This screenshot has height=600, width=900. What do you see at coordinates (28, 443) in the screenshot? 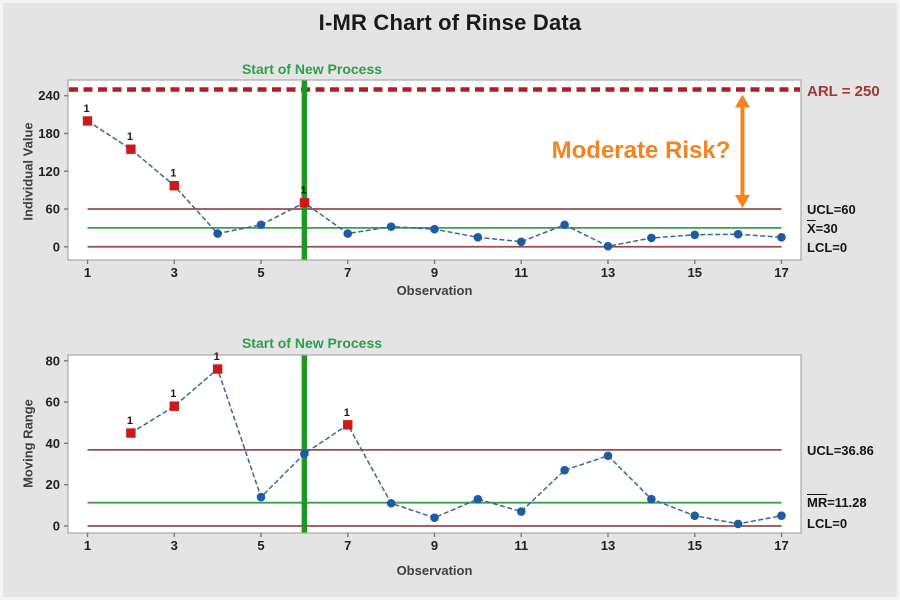
I see `moving-range-axis-label: Moving Range` at bounding box center [28, 443].